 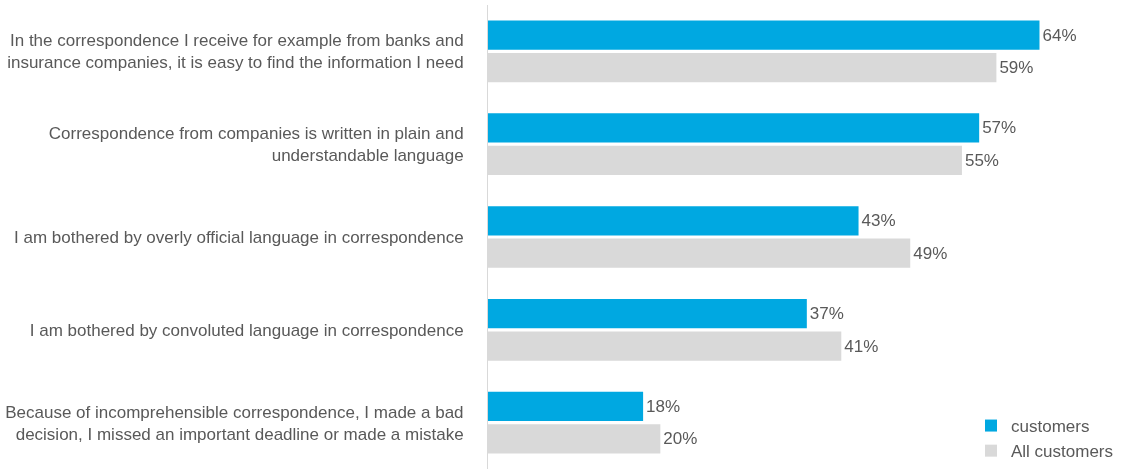 I want to click on y-tick-label: Because of incomprehensible correspondence, I made a bad decision, I missed an important deadline or made a mistake, so click(x=234, y=423).